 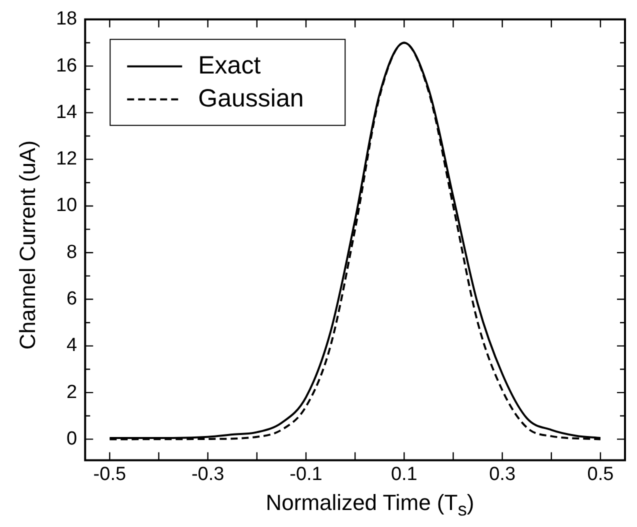 I want to click on y-tick-label: 8, so click(x=72, y=252).